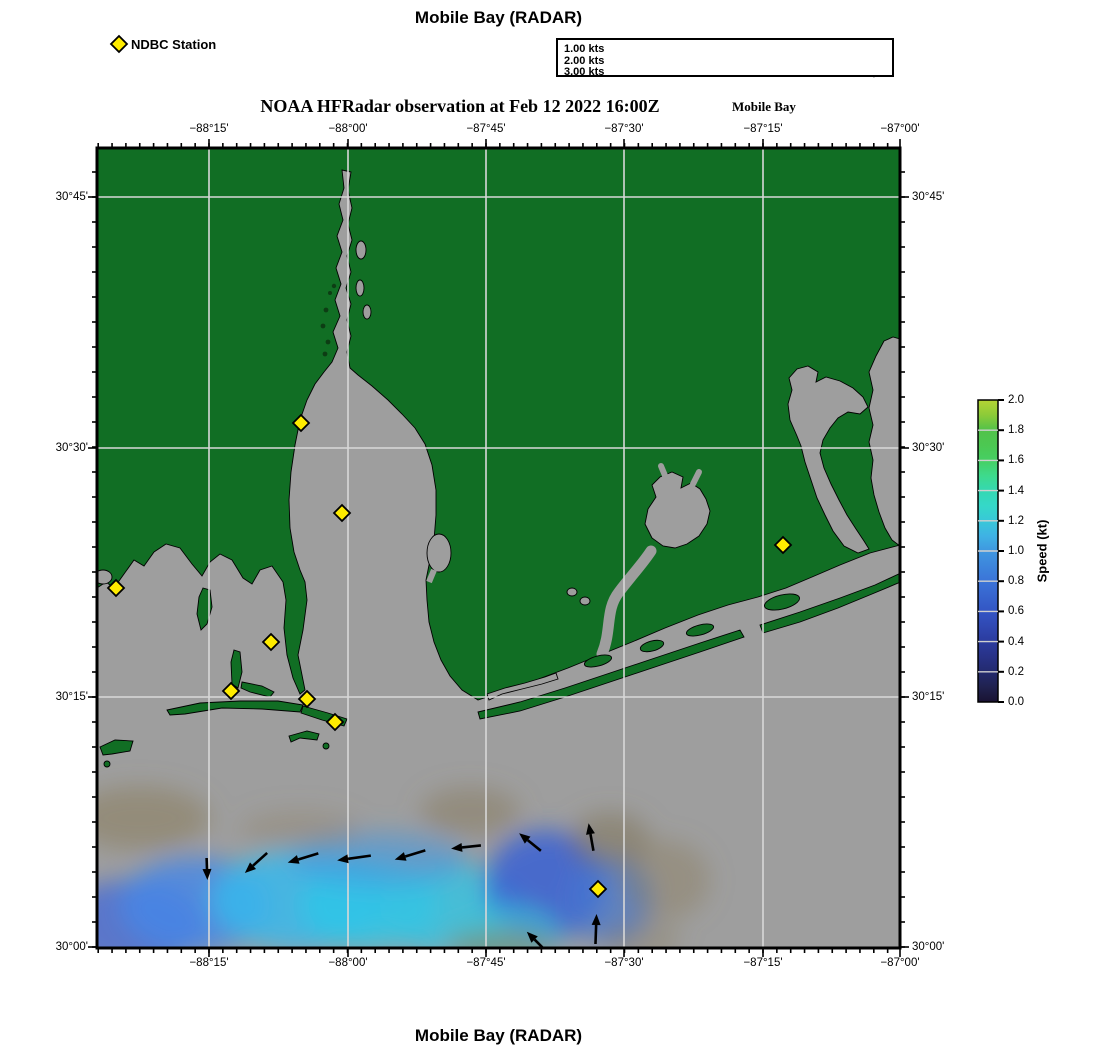 The height and width of the screenshot is (1050, 1100). I want to click on region-label: Mobile Bay, so click(764, 106).